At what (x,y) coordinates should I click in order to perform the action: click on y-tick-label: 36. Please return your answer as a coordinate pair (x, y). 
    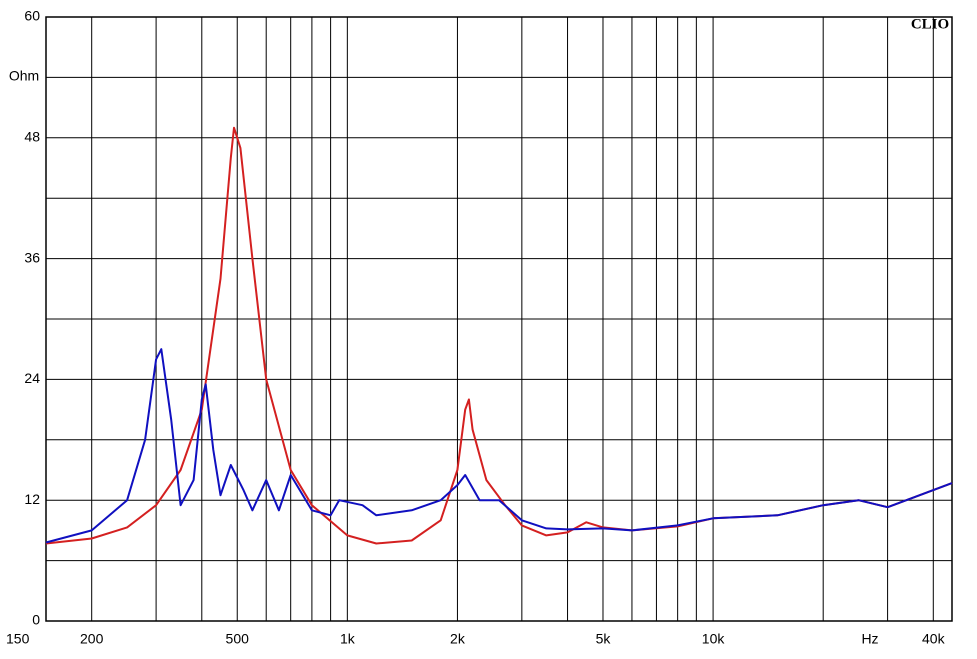
    Looking at the image, I should click on (32, 257).